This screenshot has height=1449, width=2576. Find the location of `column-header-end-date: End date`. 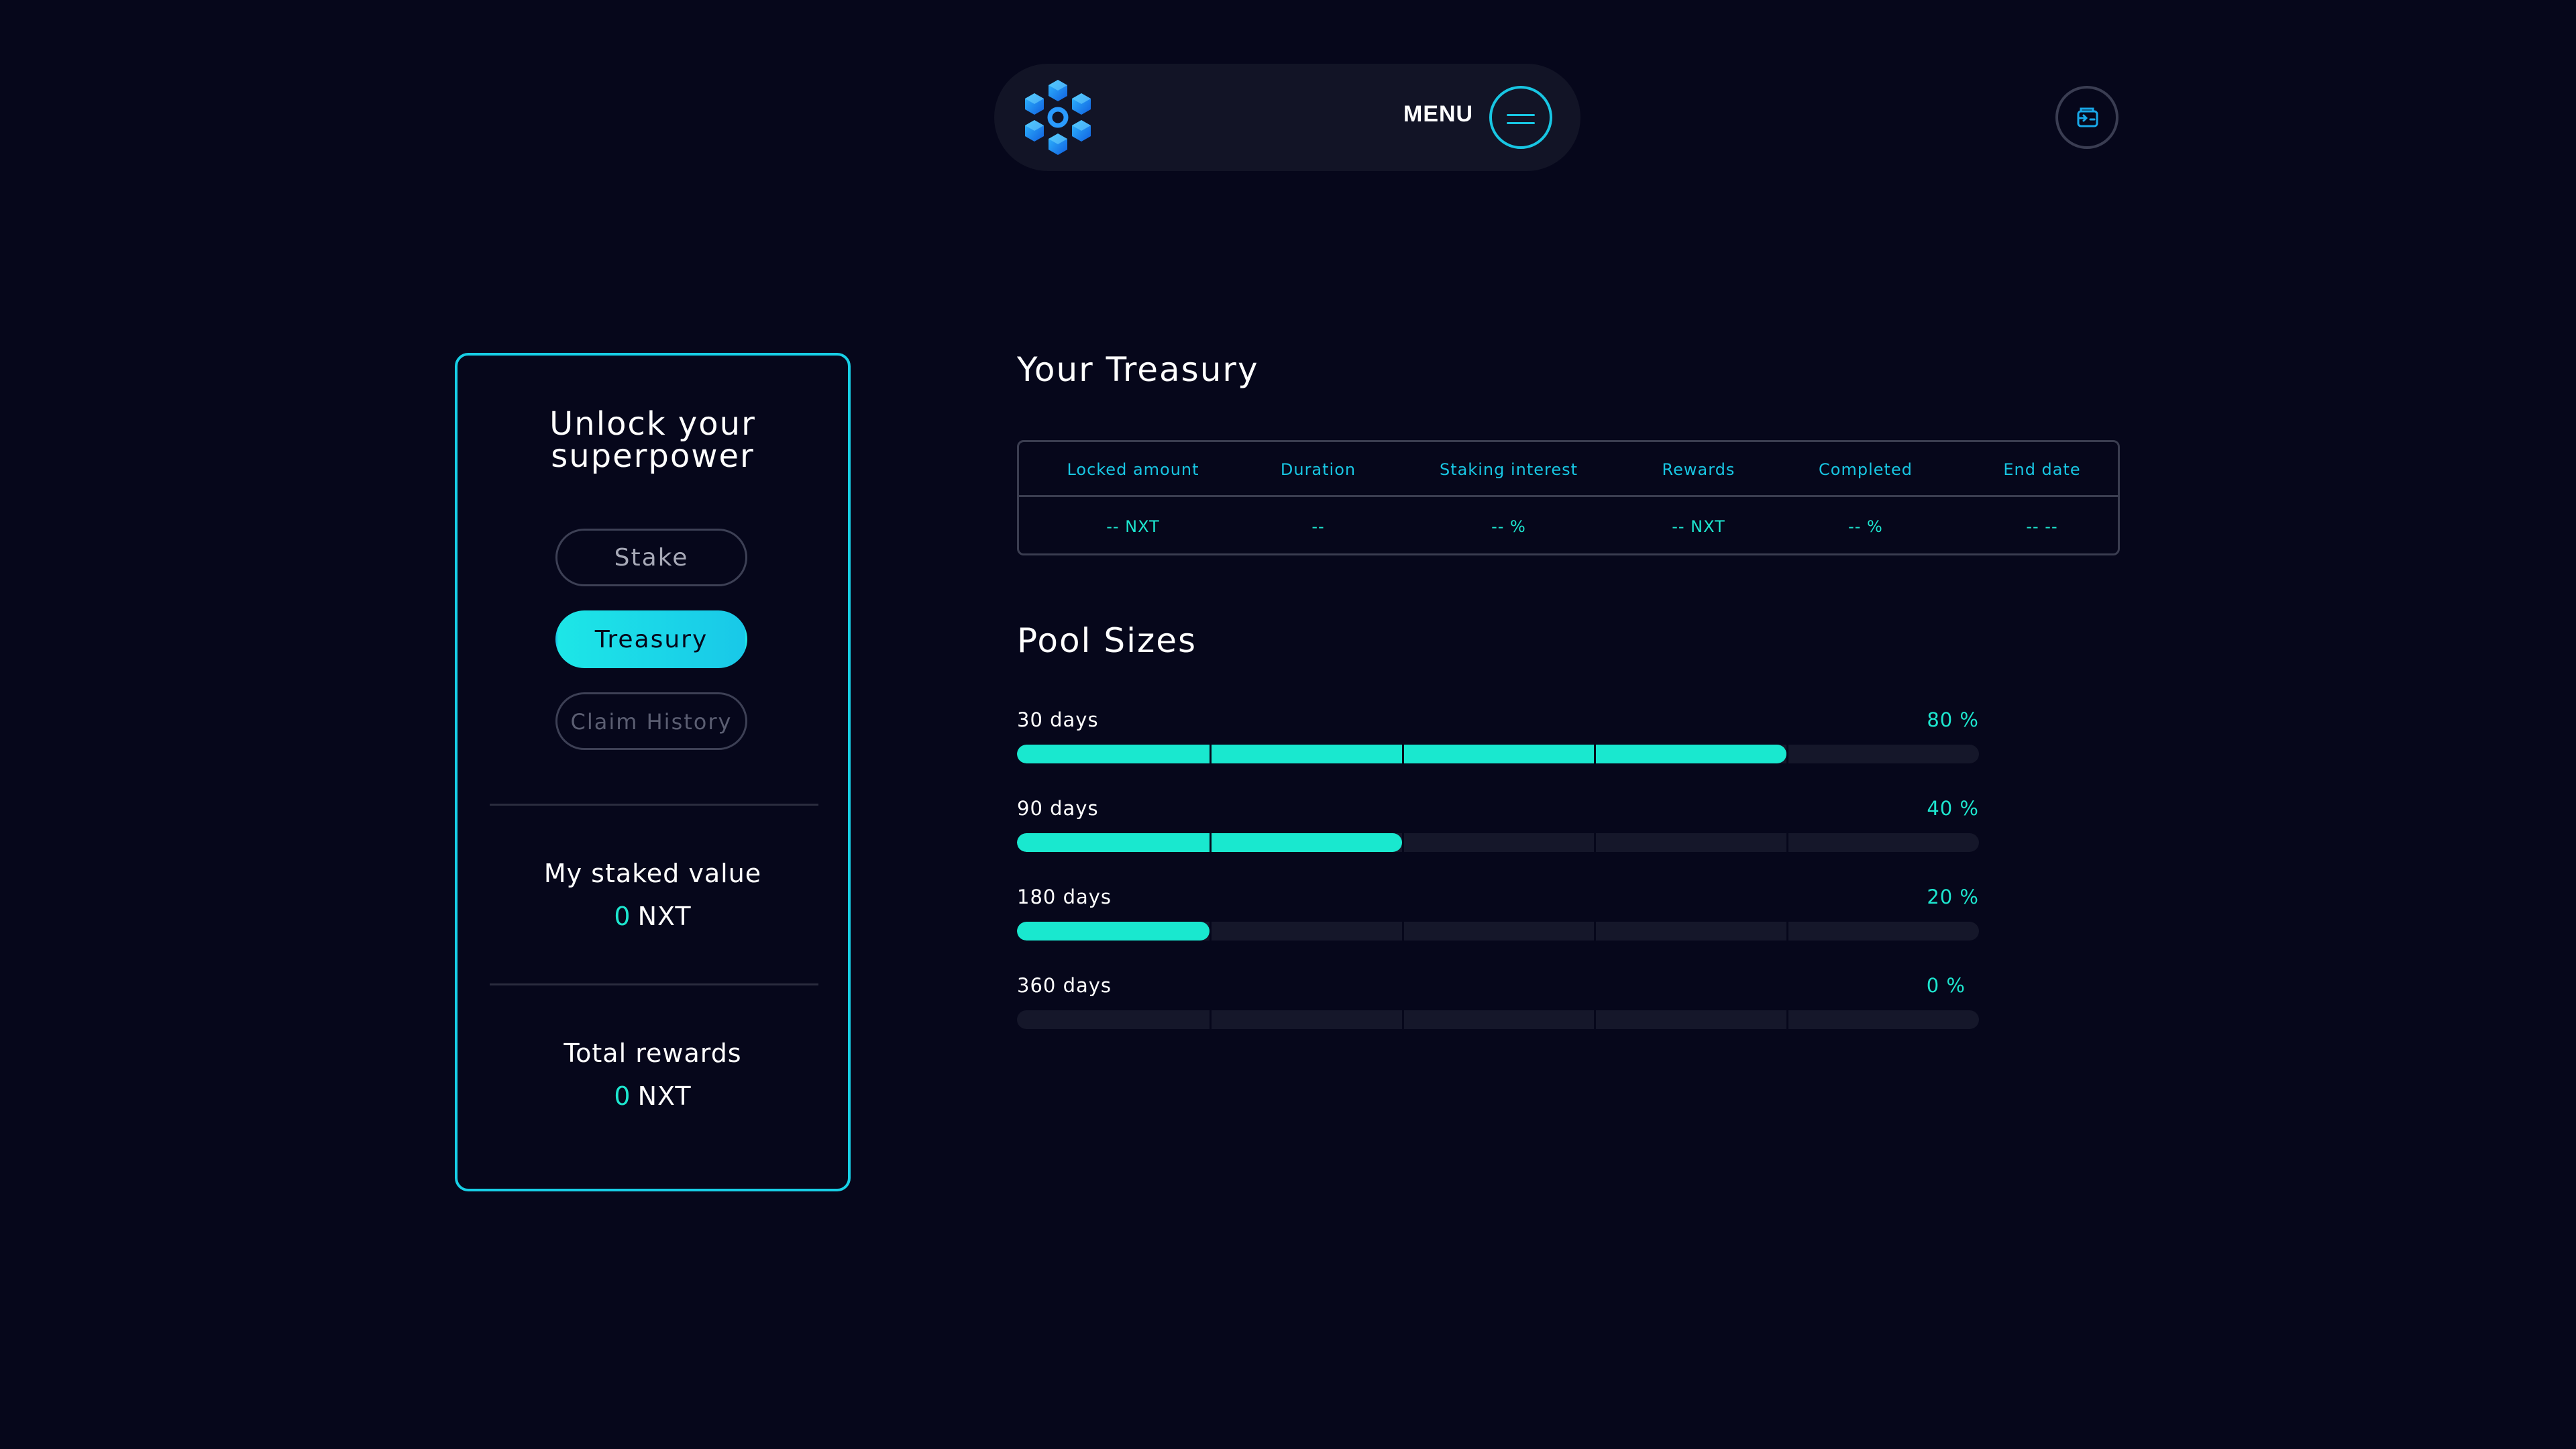

column-header-end-date: End date is located at coordinates (2042, 469).